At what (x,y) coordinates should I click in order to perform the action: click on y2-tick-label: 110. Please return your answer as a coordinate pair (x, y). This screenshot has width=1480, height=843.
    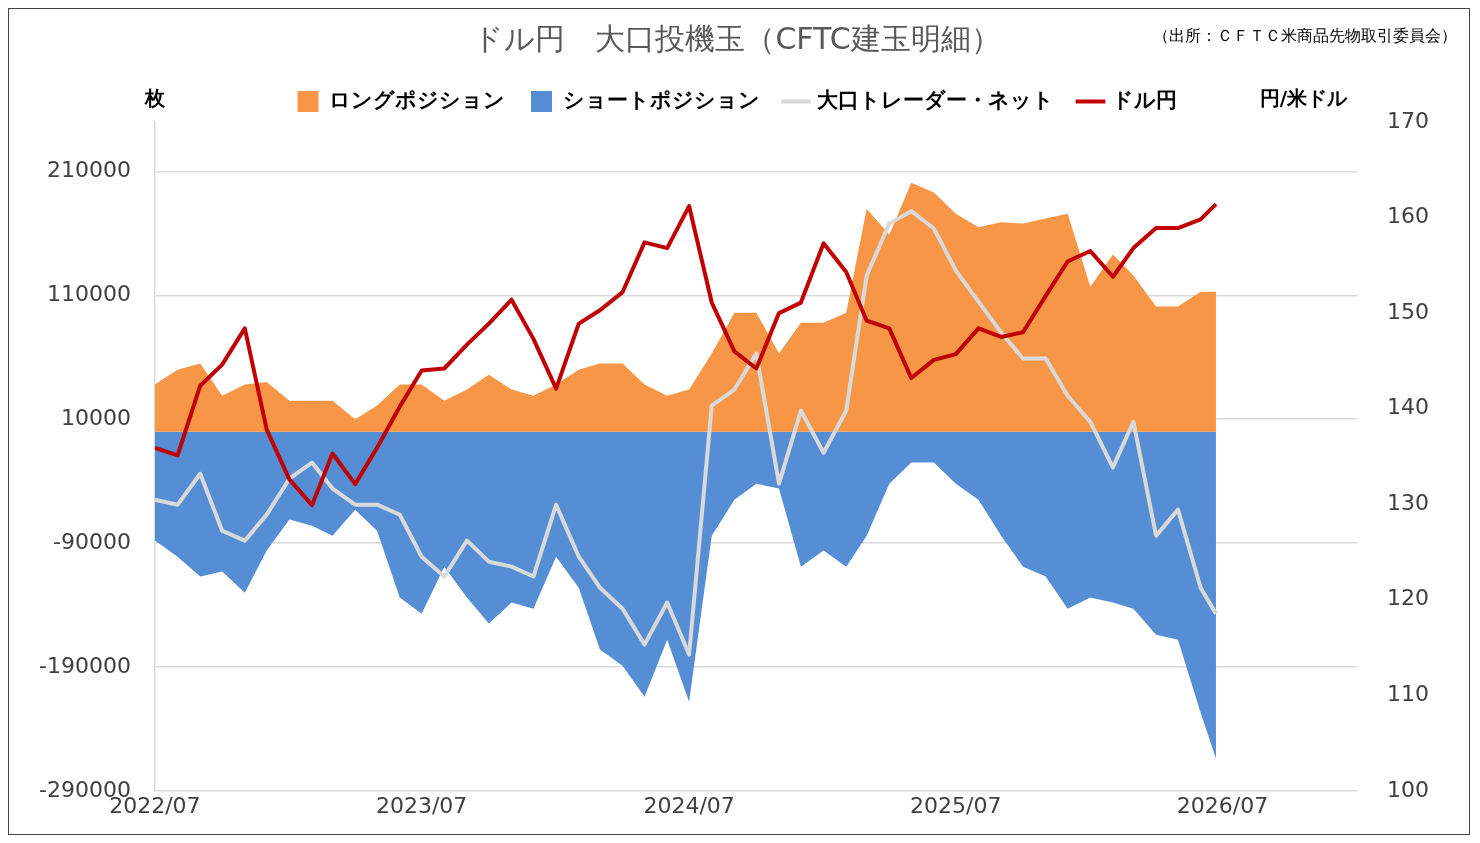
    Looking at the image, I should click on (1408, 693).